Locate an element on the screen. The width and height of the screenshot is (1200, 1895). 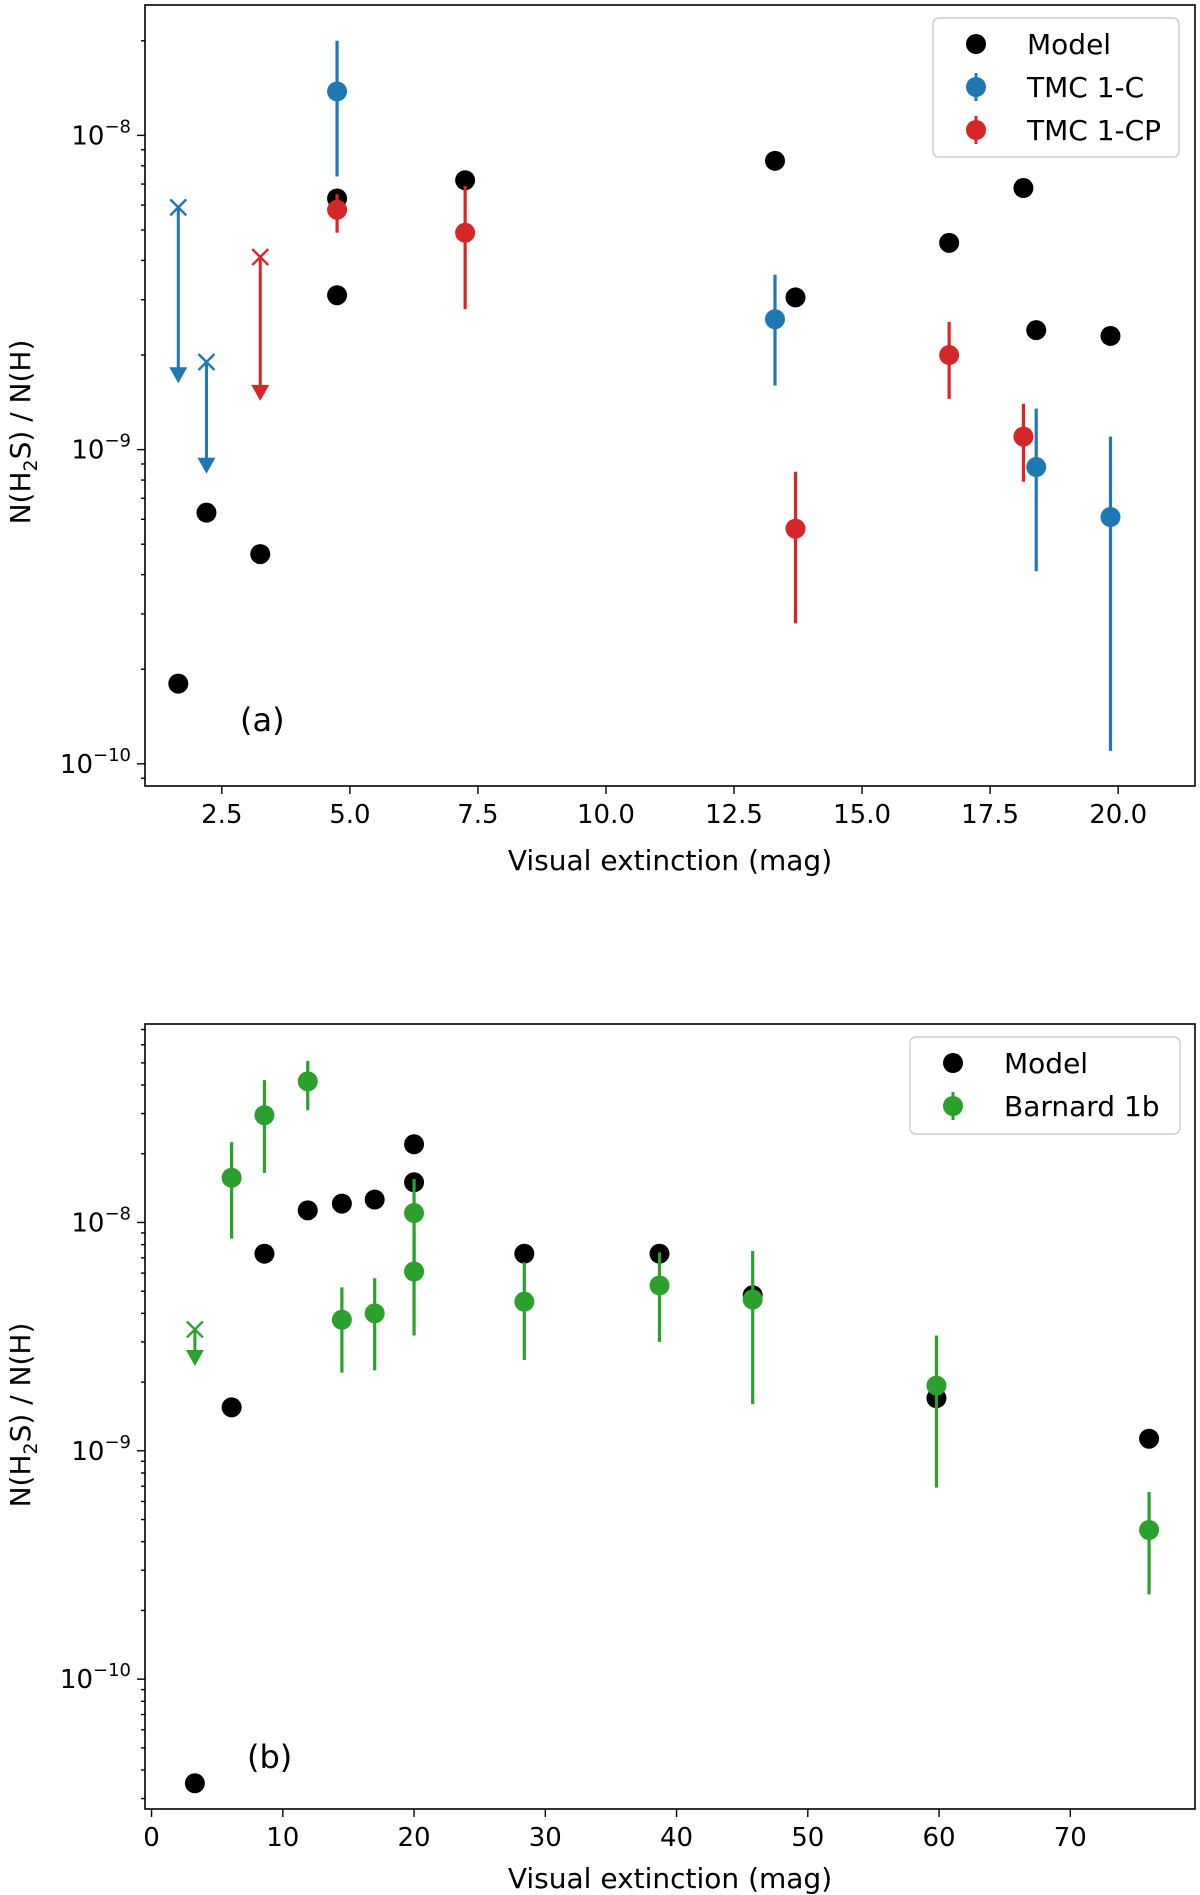
x-tick-label: 0 is located at coordinates (151, 1838).